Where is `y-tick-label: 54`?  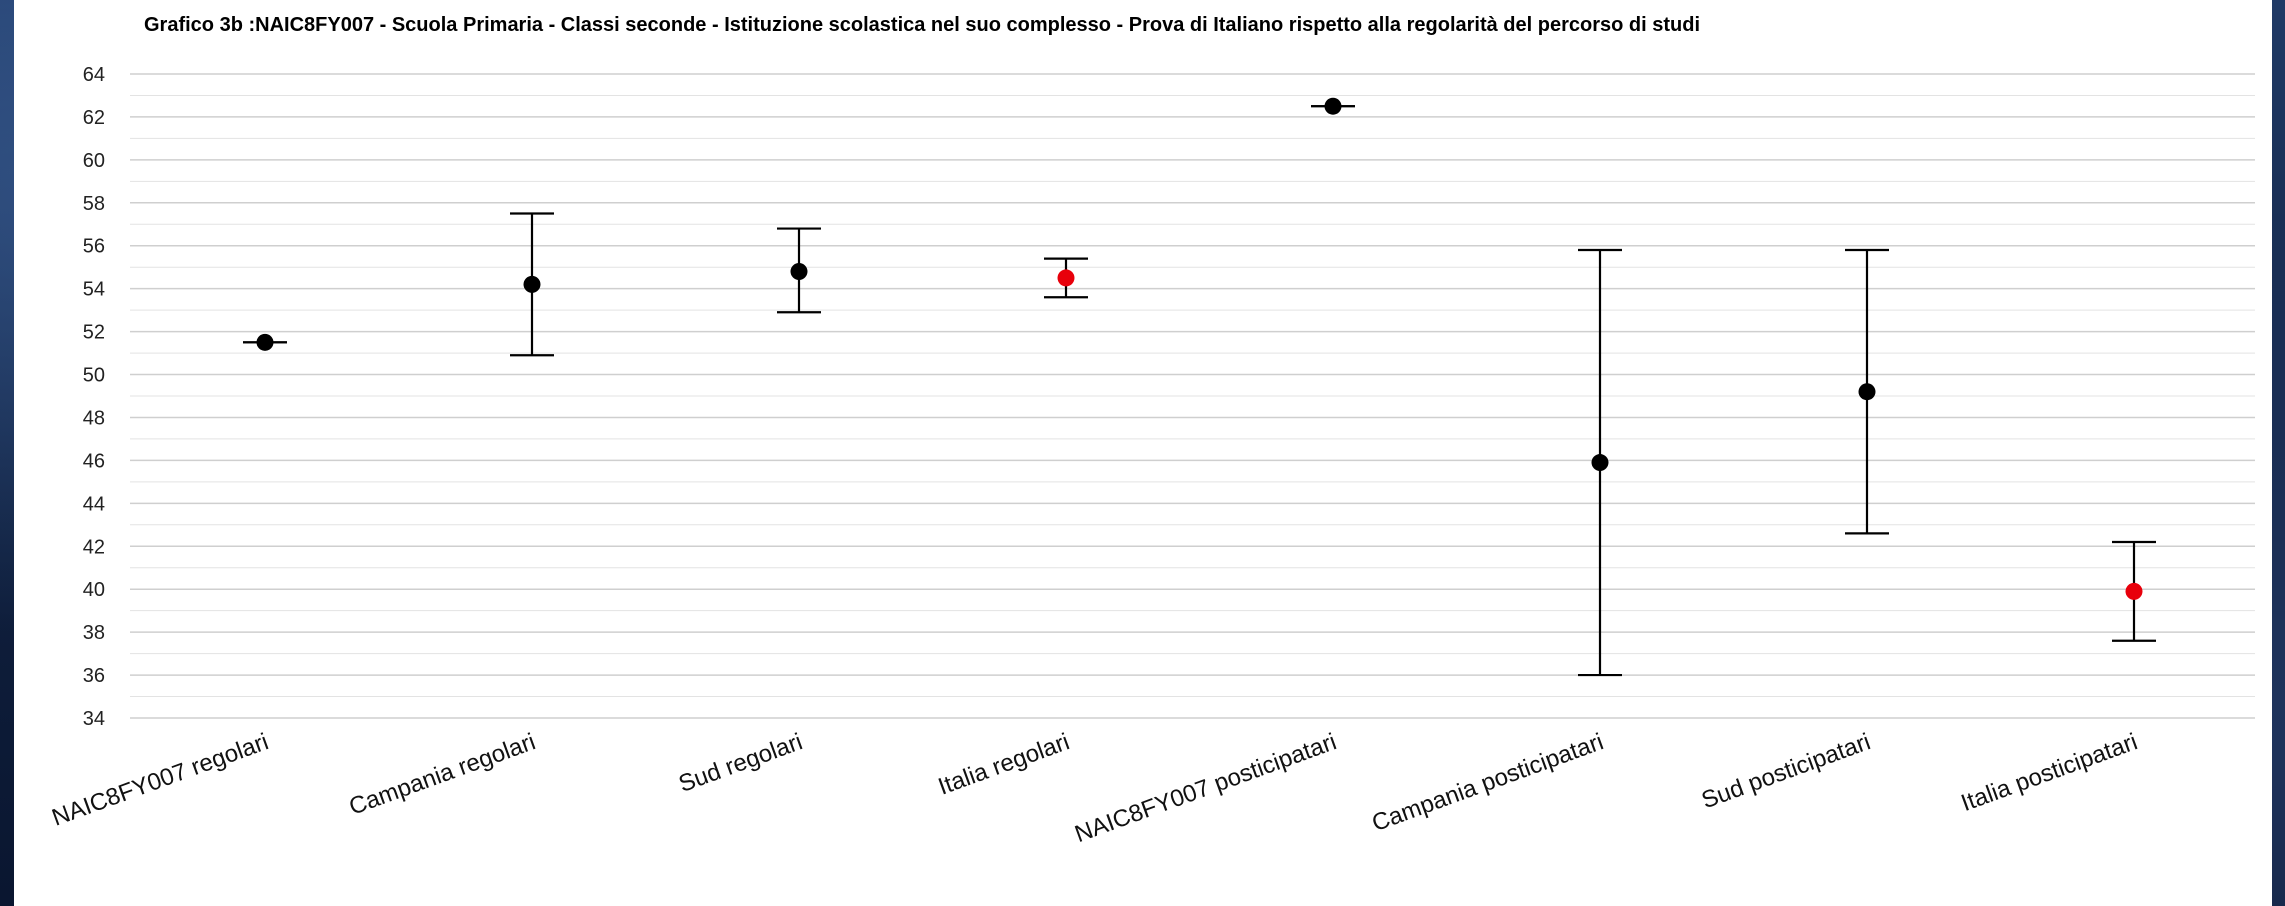
y-tick-label: 54 is located at coordinates (94, 290).